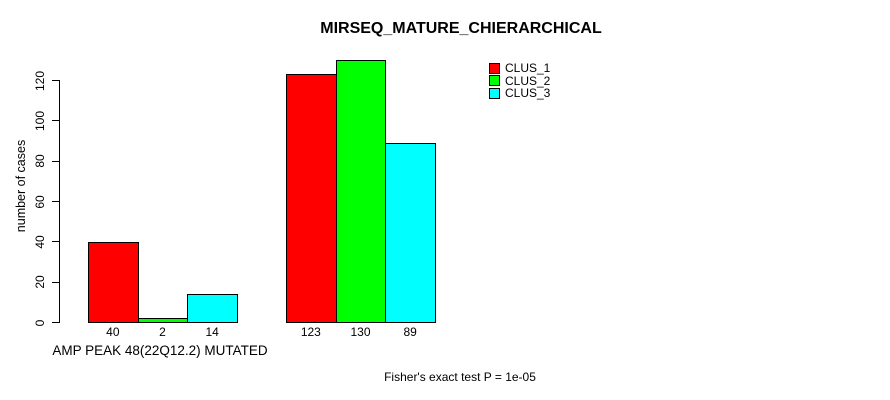 The width and height of the screenshot is (890, 400). I want to click on y-tick-label: 40, so click(40, 242).